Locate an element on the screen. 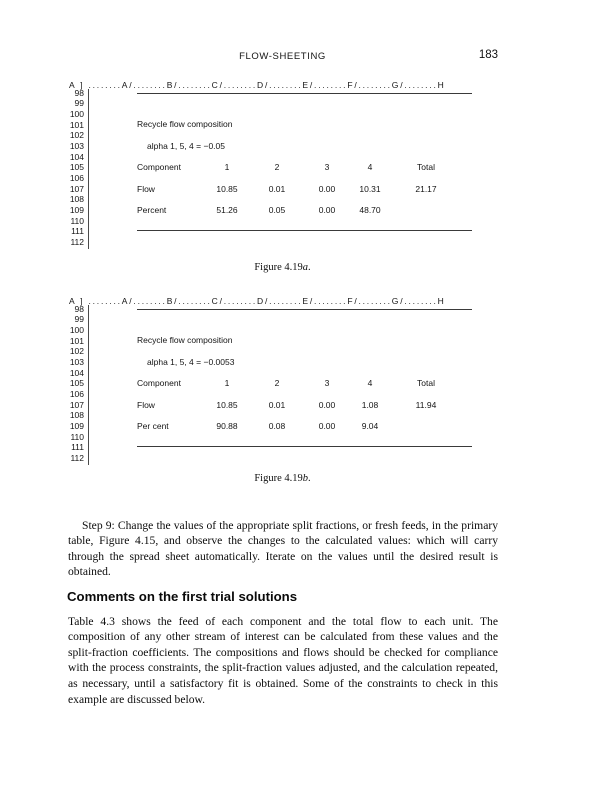 This screenshot has height=800, width=612. caption-letter: a is located at coordinates (305, 267).